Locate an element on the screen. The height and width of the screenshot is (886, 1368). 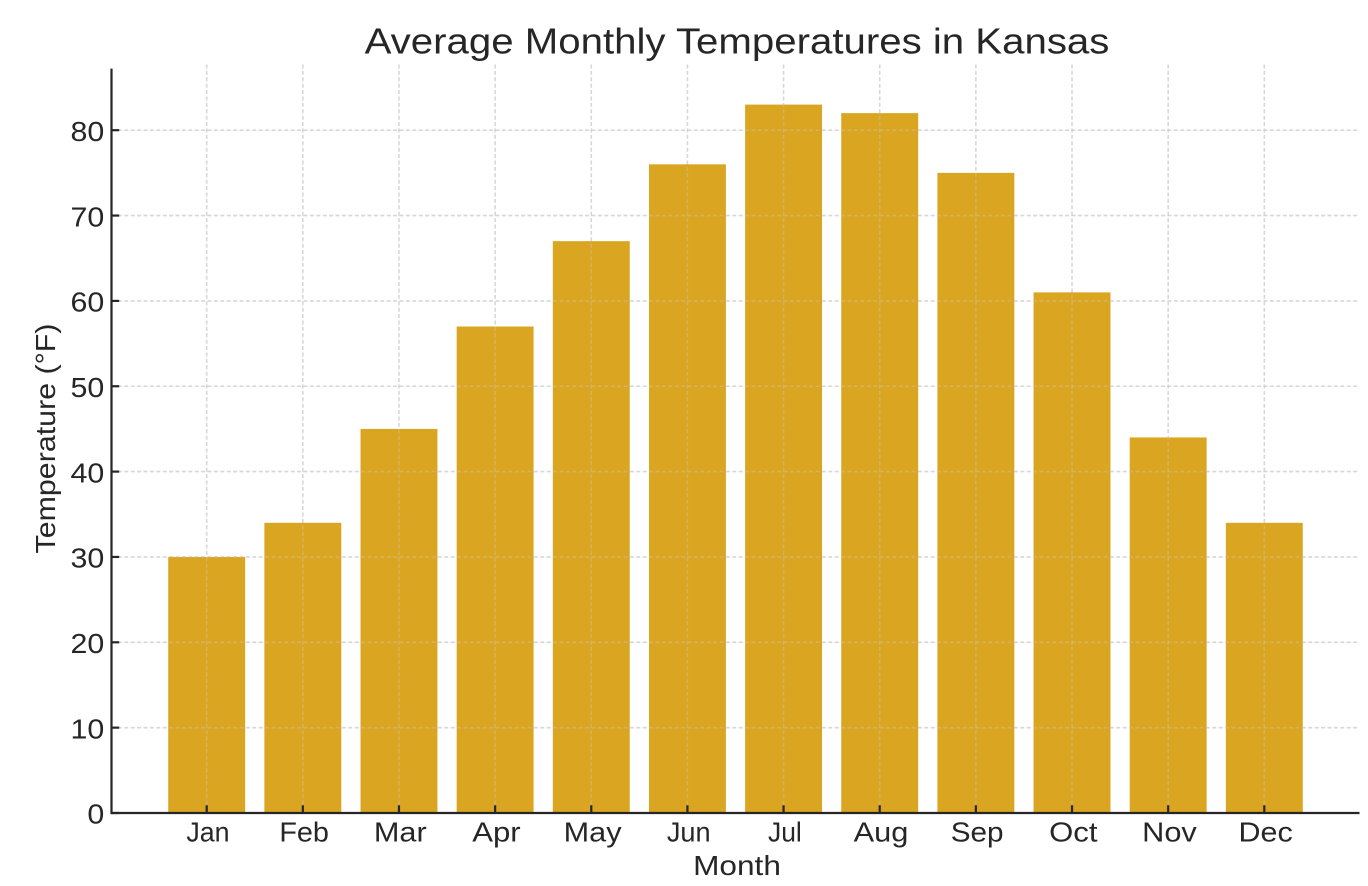
svg-text: Apr is located at coordinates (496, 832).